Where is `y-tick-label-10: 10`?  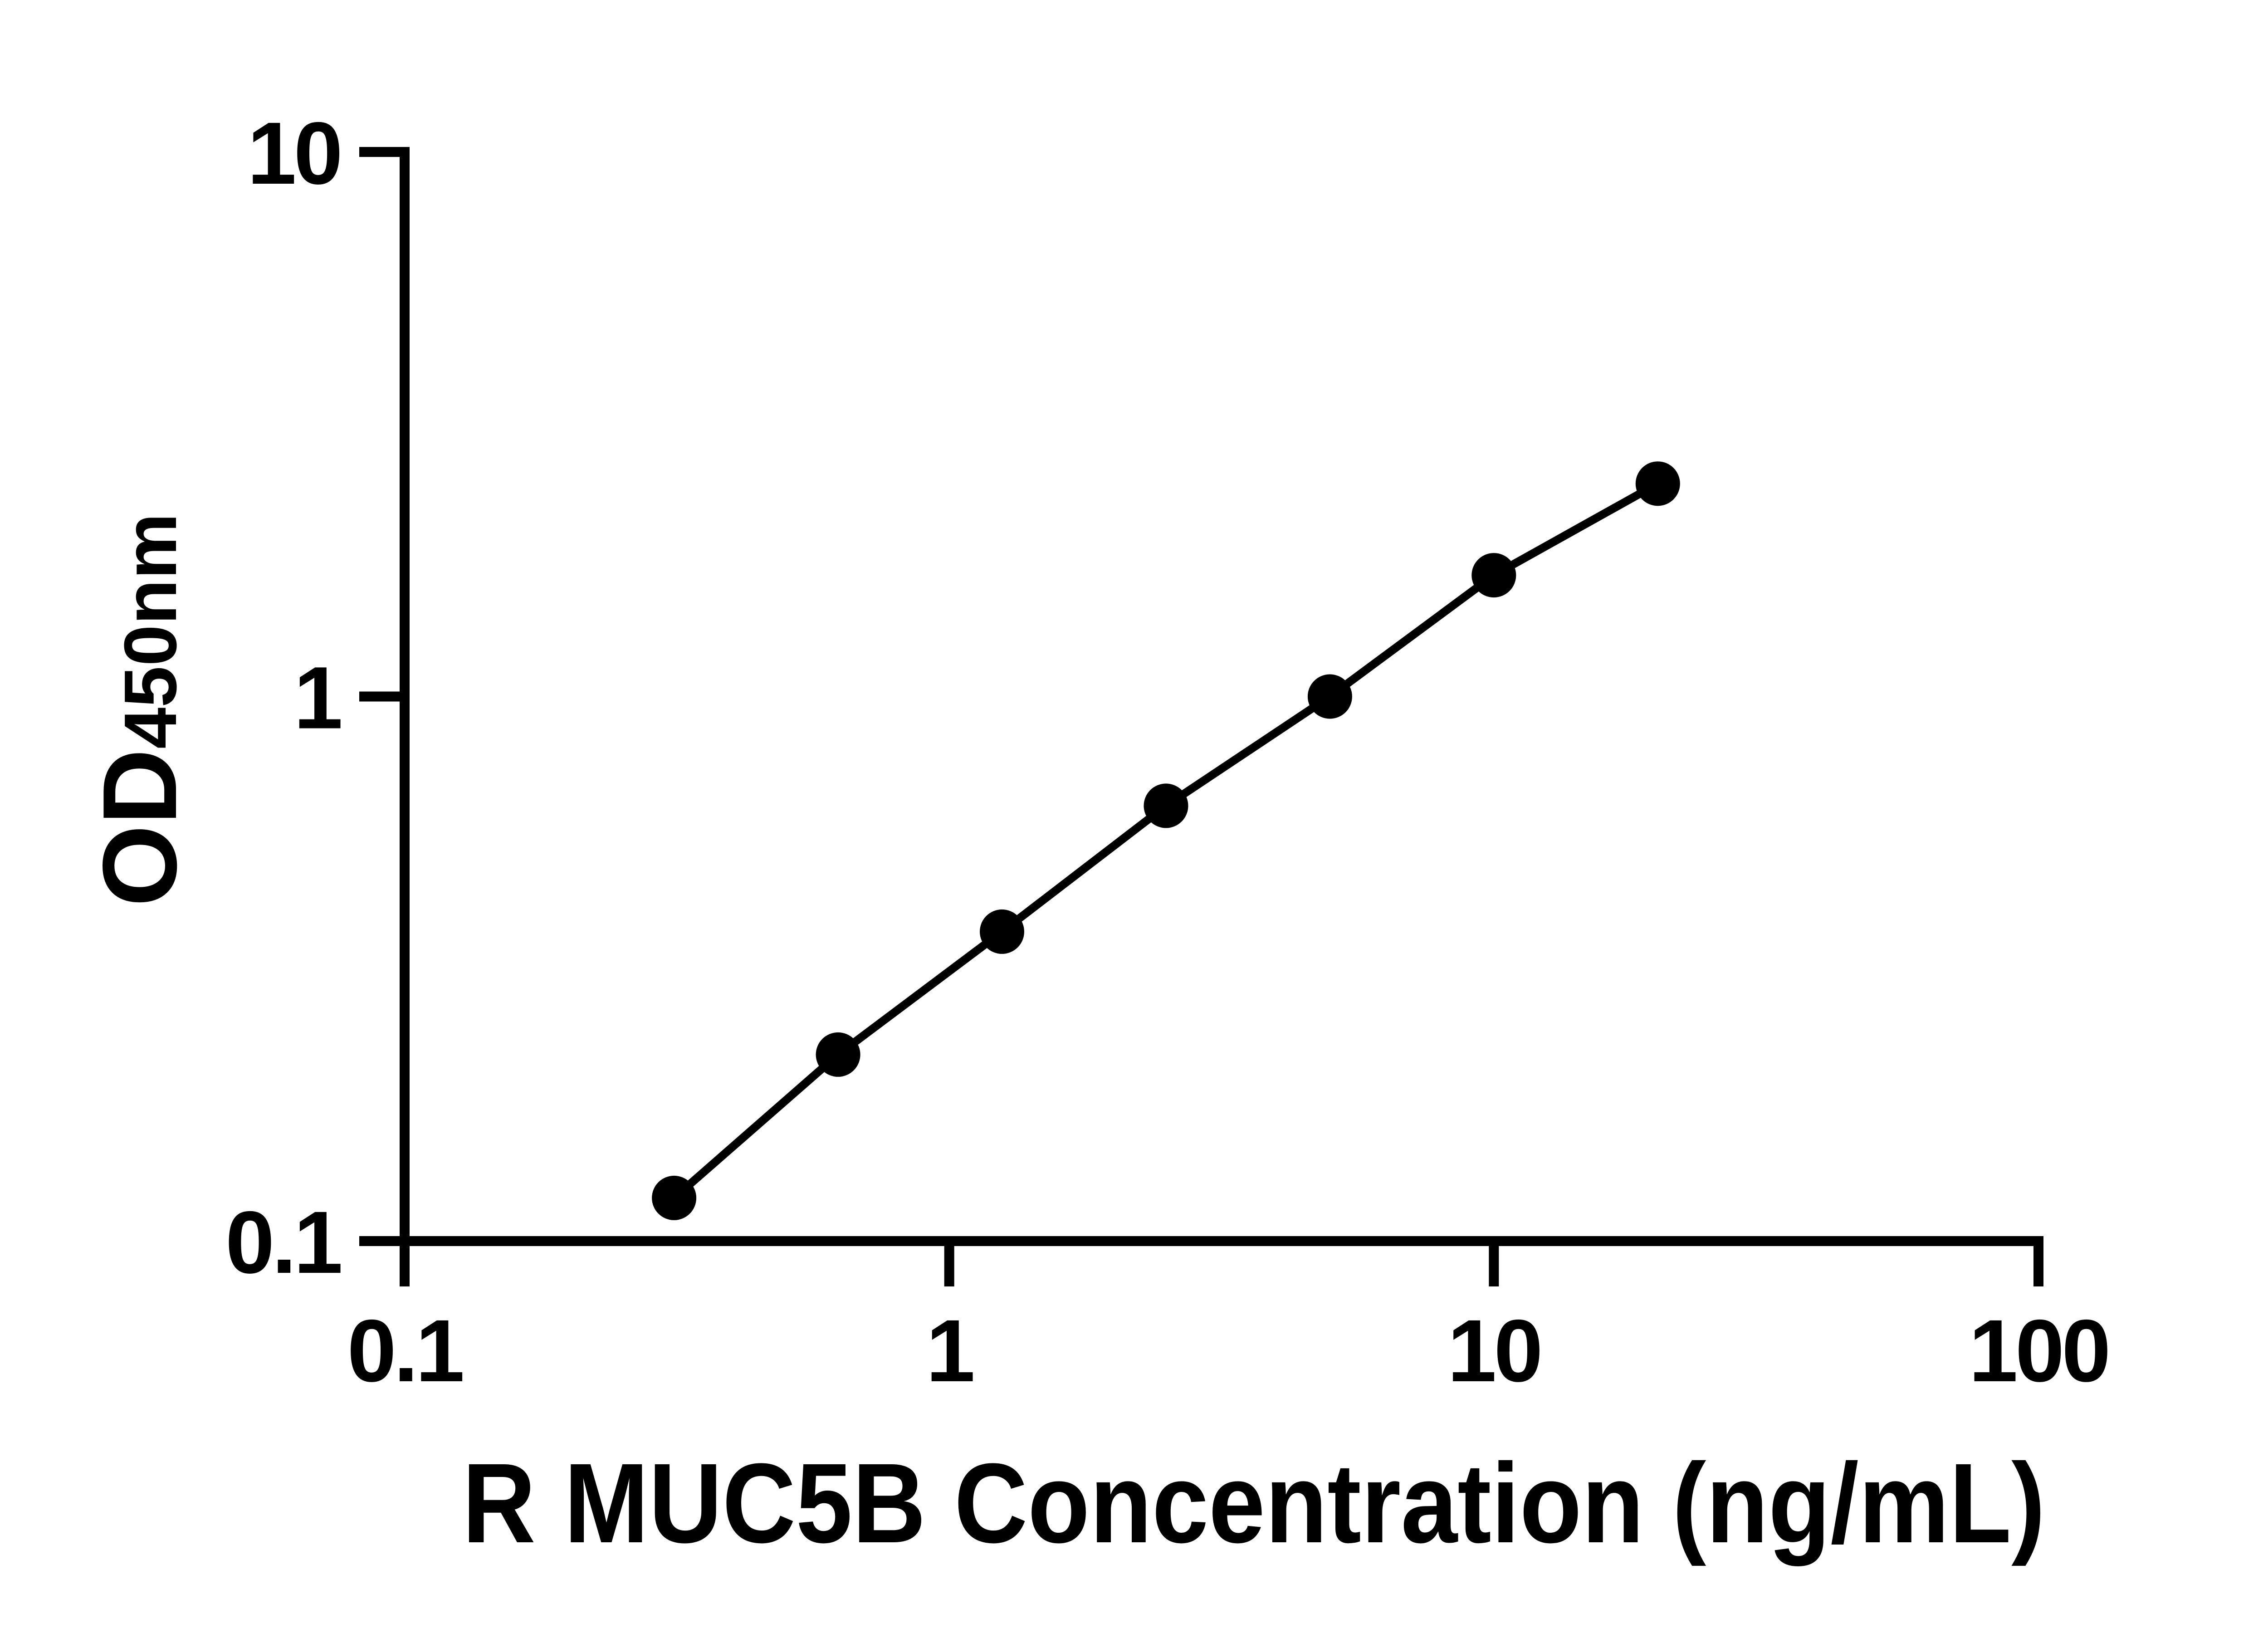 y-tick-label-10: 10 is located at coordinates (293, 153).